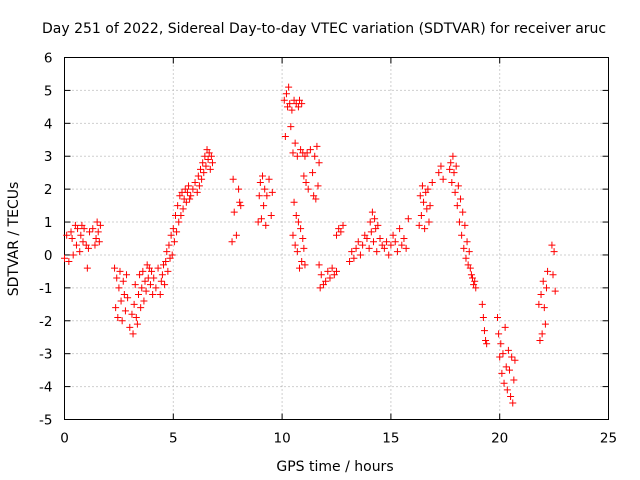 This screenshot has width=640, height=480. Describe the element at coordinates (48, 256) in the screenshot. I see `y-tick-label: 0` at that location.